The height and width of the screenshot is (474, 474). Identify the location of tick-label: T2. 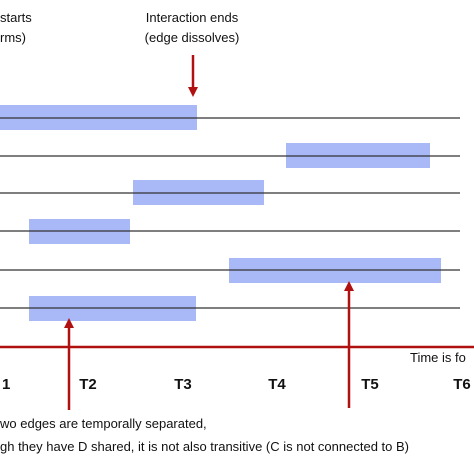
(88, 384).